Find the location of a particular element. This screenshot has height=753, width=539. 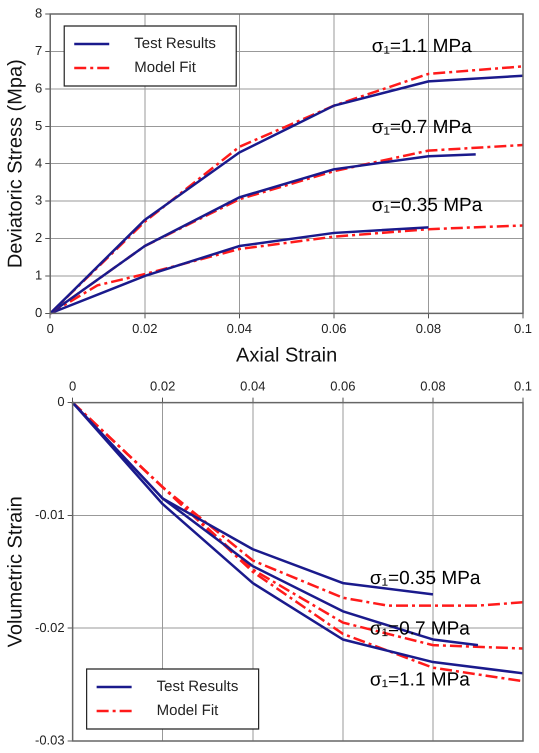

y-axis-title: Volumetric Strain is located at coordinates (15, 572).